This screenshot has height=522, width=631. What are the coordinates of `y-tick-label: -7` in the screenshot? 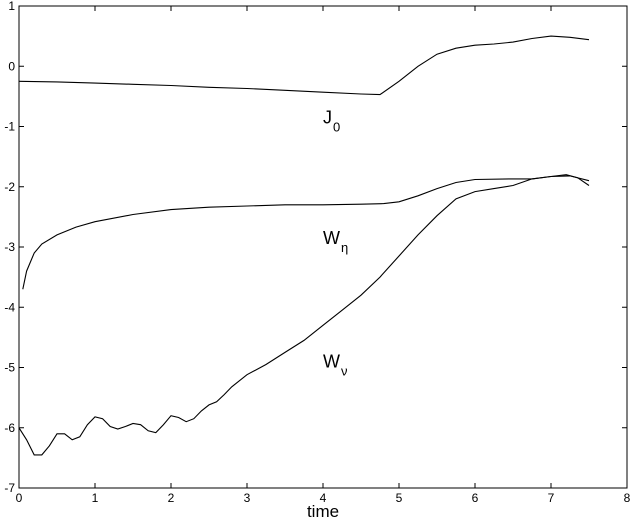 It's located at (9, 488).